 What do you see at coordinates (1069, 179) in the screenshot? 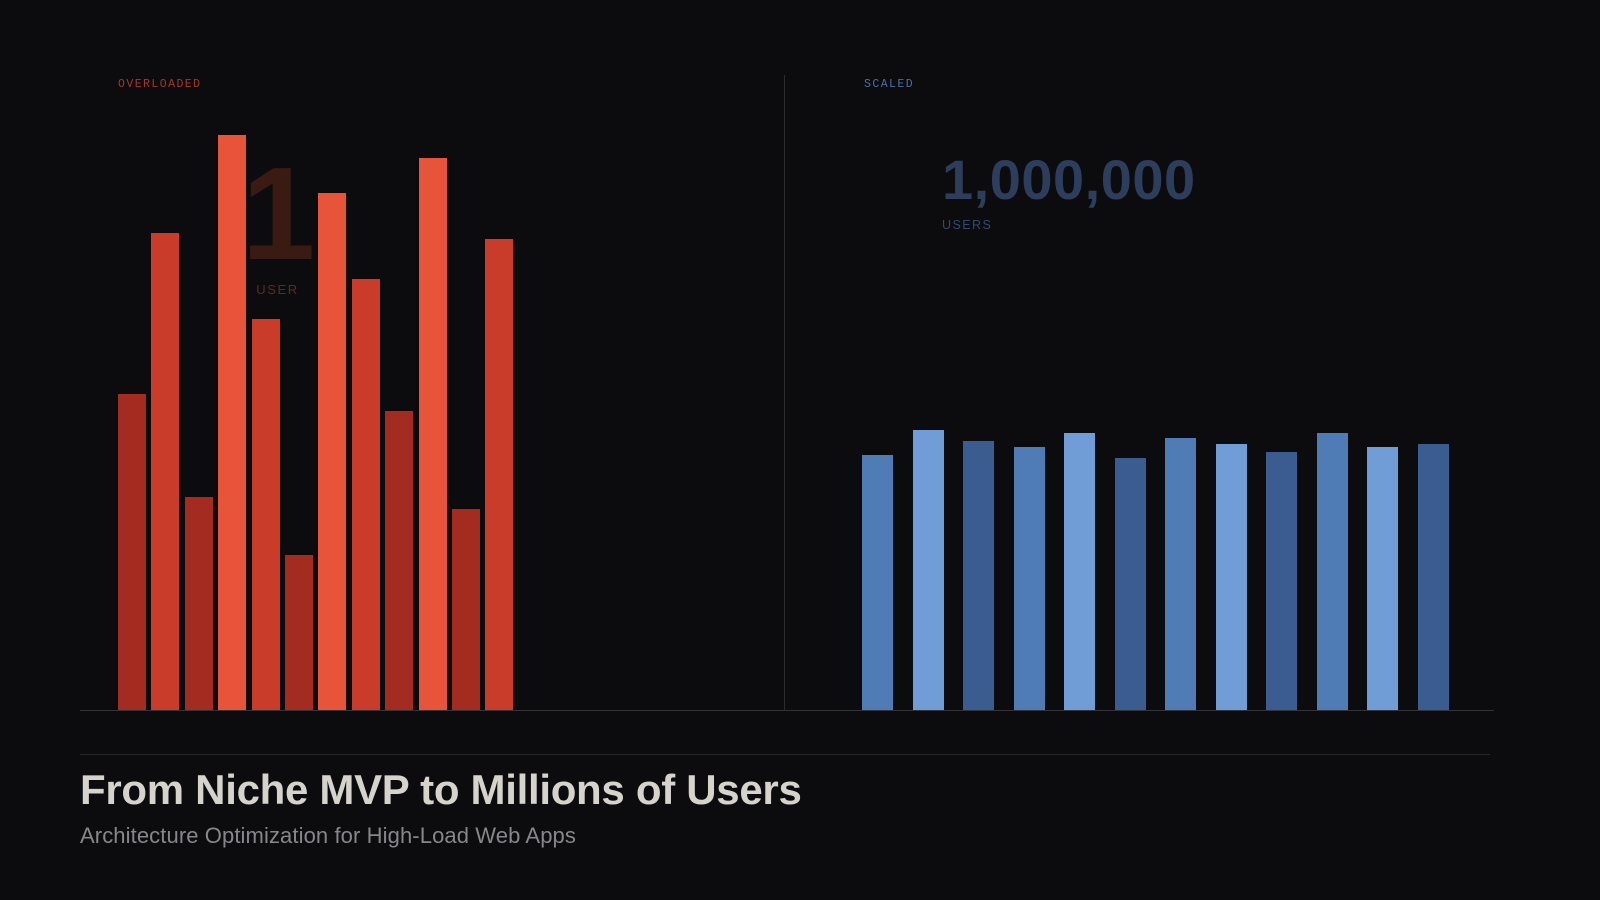
I see `scaled-stat-number: 1,000,000` at bounding box center [1069, 179].